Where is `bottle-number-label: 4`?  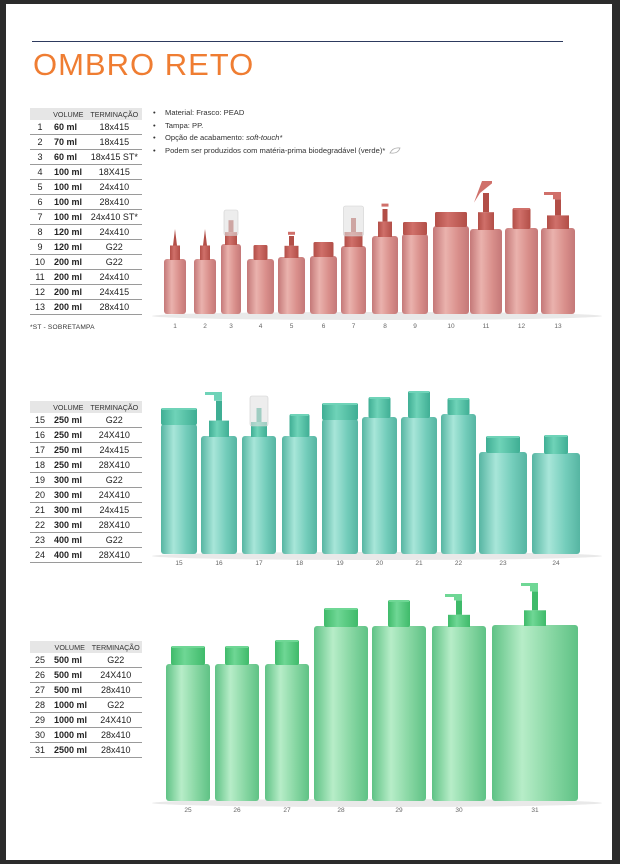 bottle-number-label: 4 is located at coordinates (260, 326).